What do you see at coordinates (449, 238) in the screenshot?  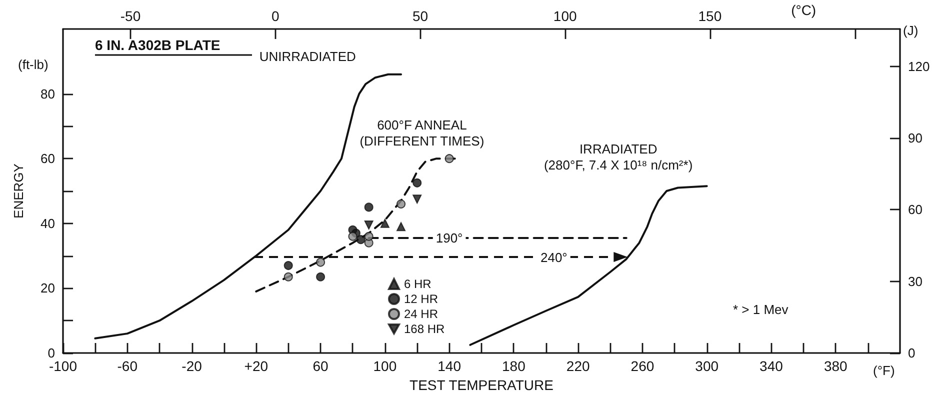 I see `annotation: 190°` at bounding box center [449, 238].